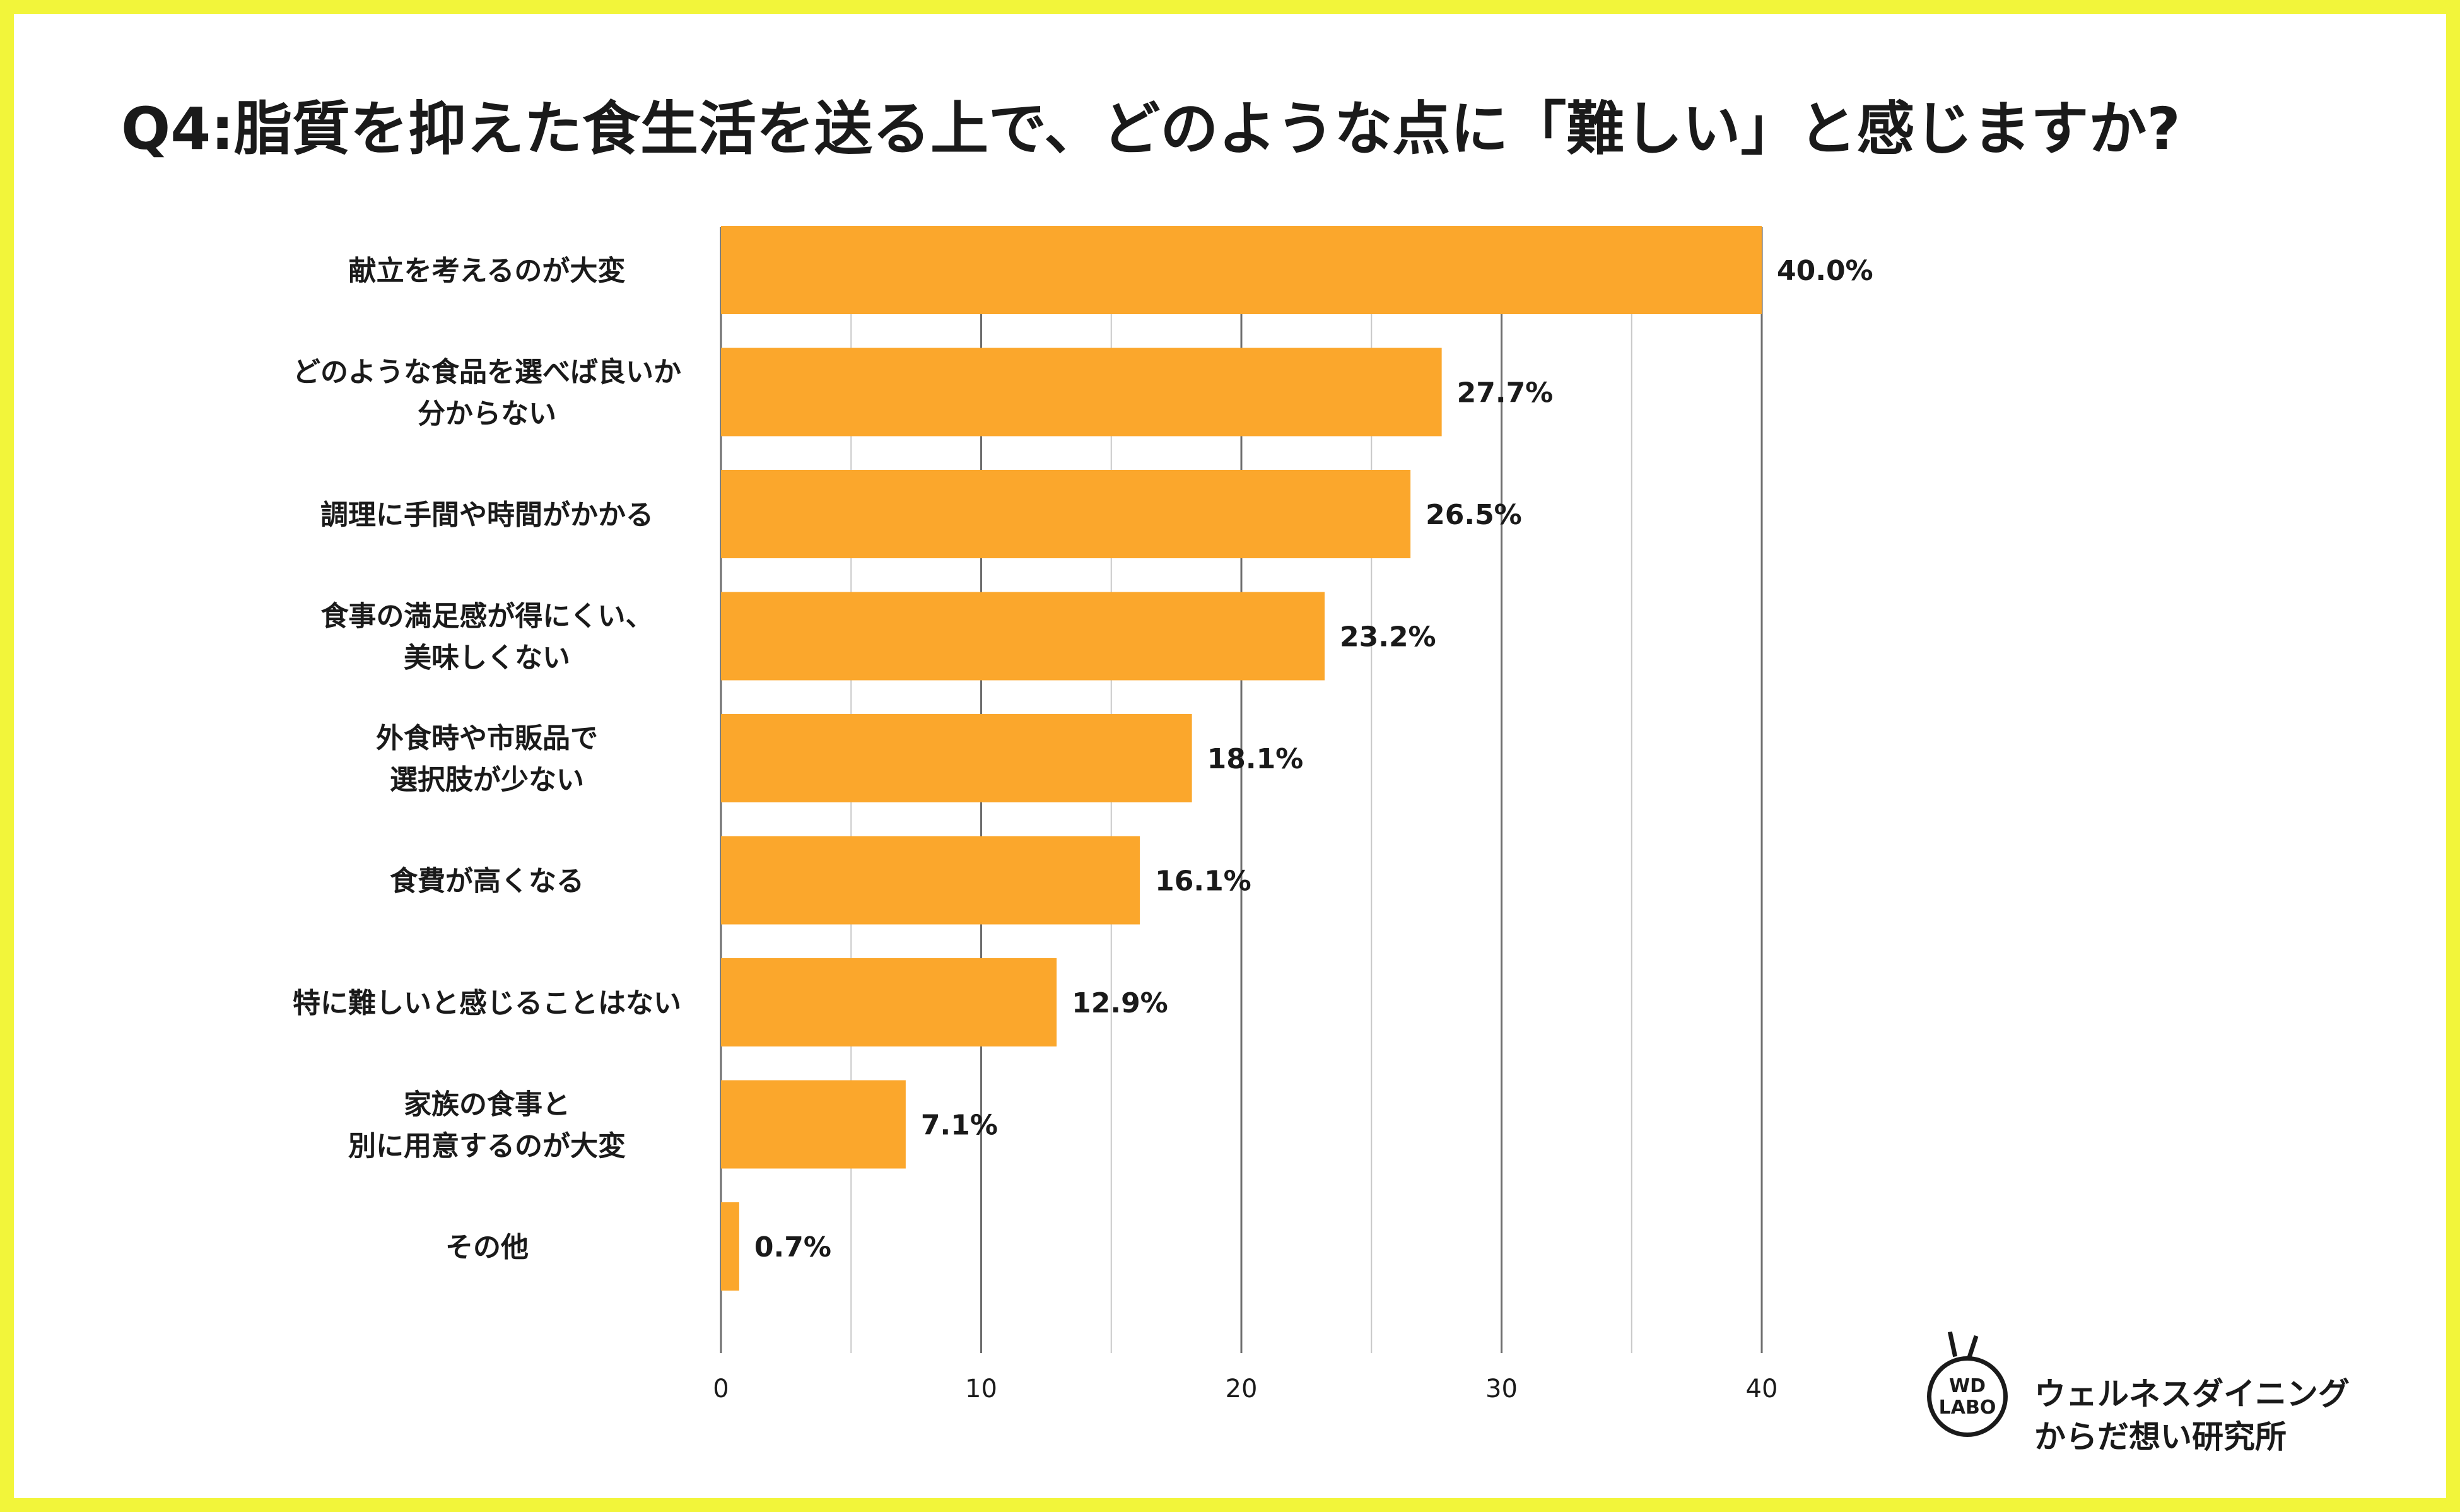 This screenshot has height=1512, width=2460. I want to click on wd-labo-logo: WD LABO ウェルネスダイニング からだ想い研究所, so click(2154, 1406).